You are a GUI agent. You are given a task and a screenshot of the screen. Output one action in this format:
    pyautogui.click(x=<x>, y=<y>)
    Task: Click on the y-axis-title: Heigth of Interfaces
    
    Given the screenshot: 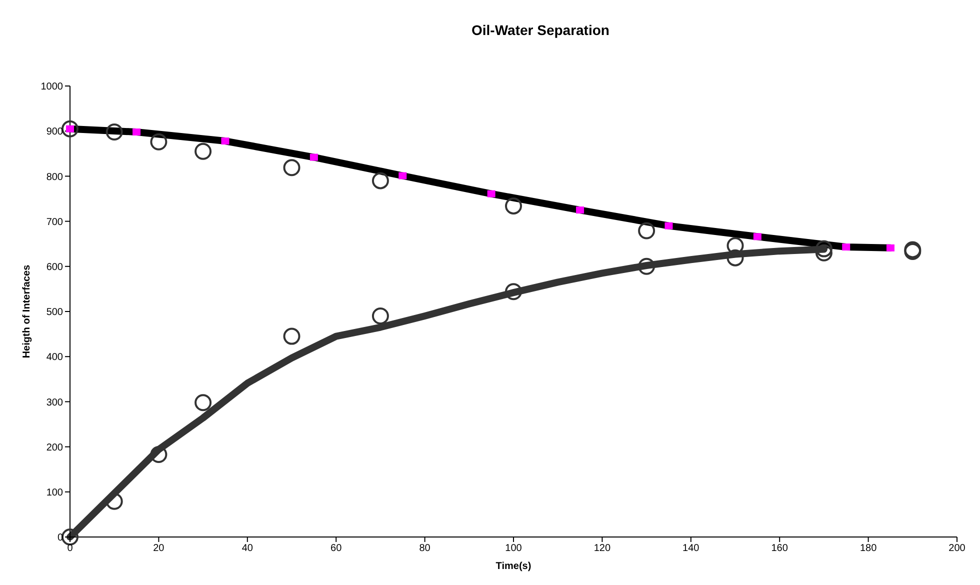 What is the action you would take?
    pyautogui.click(x=27, y=311)
    